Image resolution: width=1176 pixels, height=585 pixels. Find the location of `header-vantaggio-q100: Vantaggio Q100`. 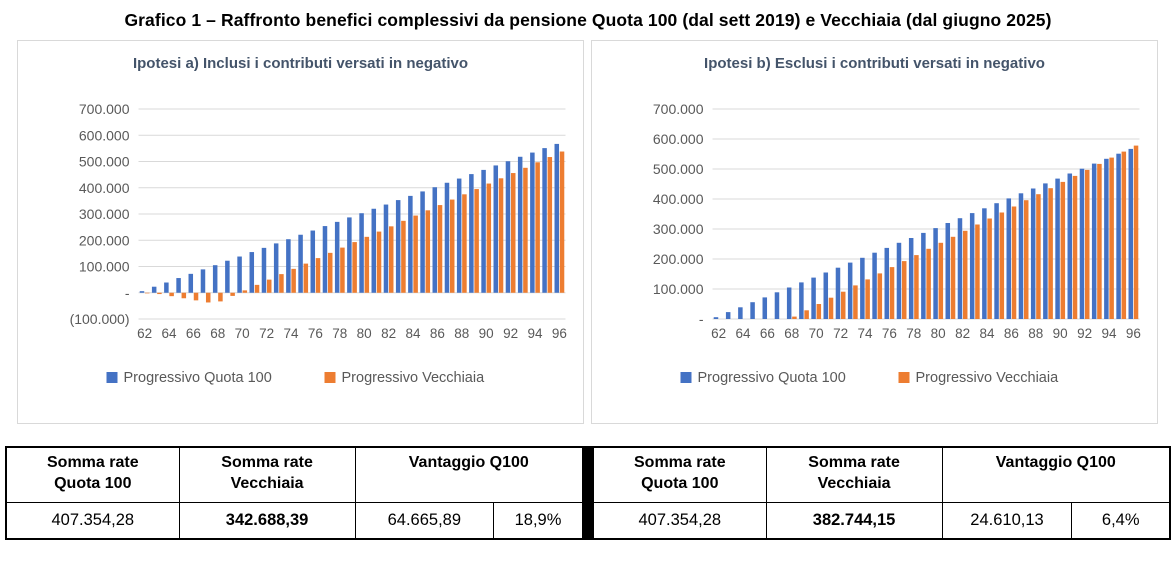

header-vantaggio-q100: Vantaggio Q100 is located at coordinates (469, 474).